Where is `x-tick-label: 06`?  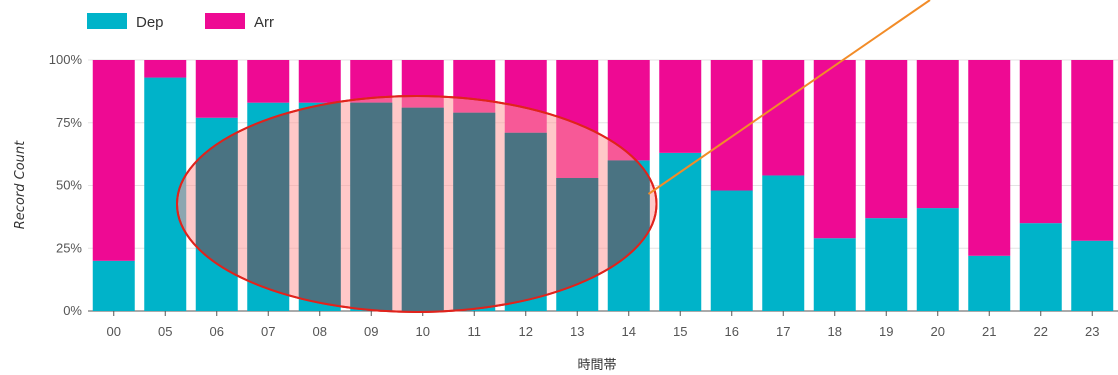 x-tick-label: 06 is located at coordinates (217, 331).